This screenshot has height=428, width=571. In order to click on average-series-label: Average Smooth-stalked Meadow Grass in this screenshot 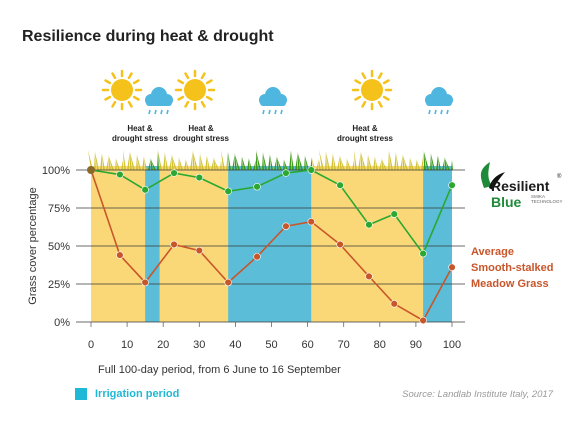, I will do `click(521, 268)`.